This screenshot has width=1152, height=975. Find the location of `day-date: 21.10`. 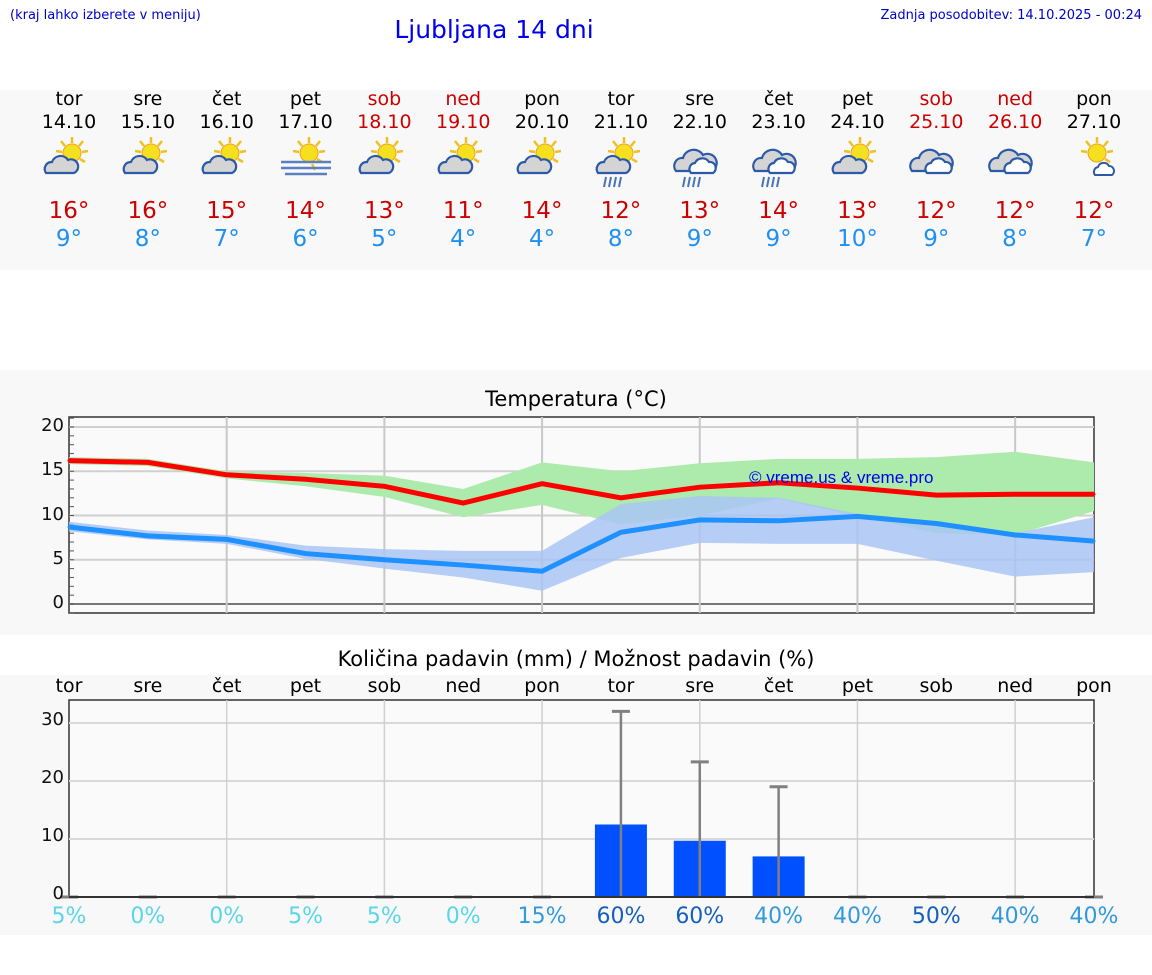

day-date: 21.10 is located at coordinates (621, 122).